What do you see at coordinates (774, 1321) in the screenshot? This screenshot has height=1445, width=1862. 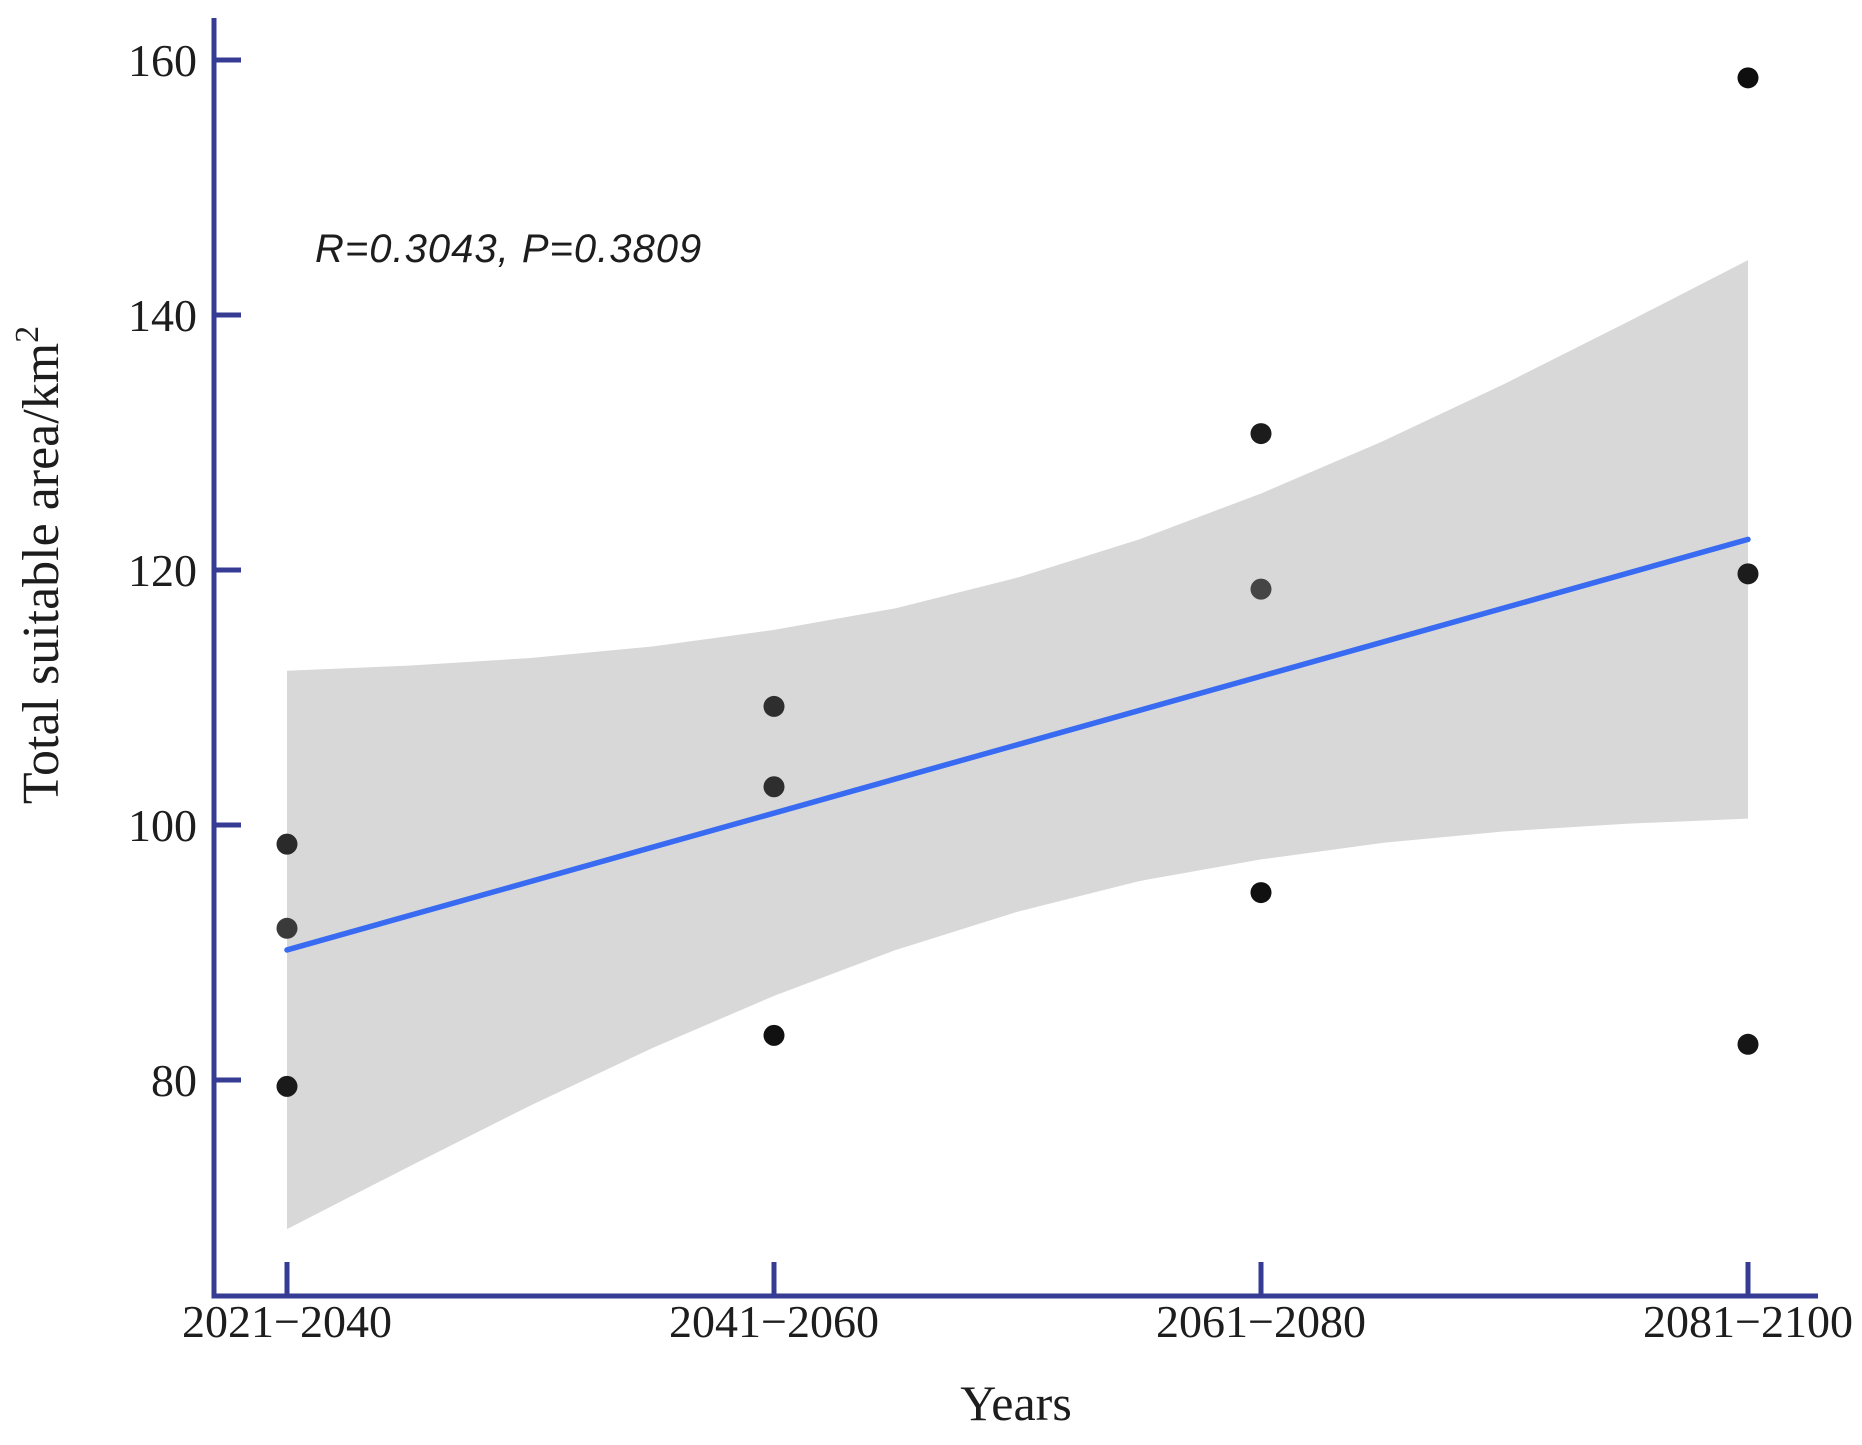 I see `x-tick-label: 2041−2060` at bounding box center [774, 1321].